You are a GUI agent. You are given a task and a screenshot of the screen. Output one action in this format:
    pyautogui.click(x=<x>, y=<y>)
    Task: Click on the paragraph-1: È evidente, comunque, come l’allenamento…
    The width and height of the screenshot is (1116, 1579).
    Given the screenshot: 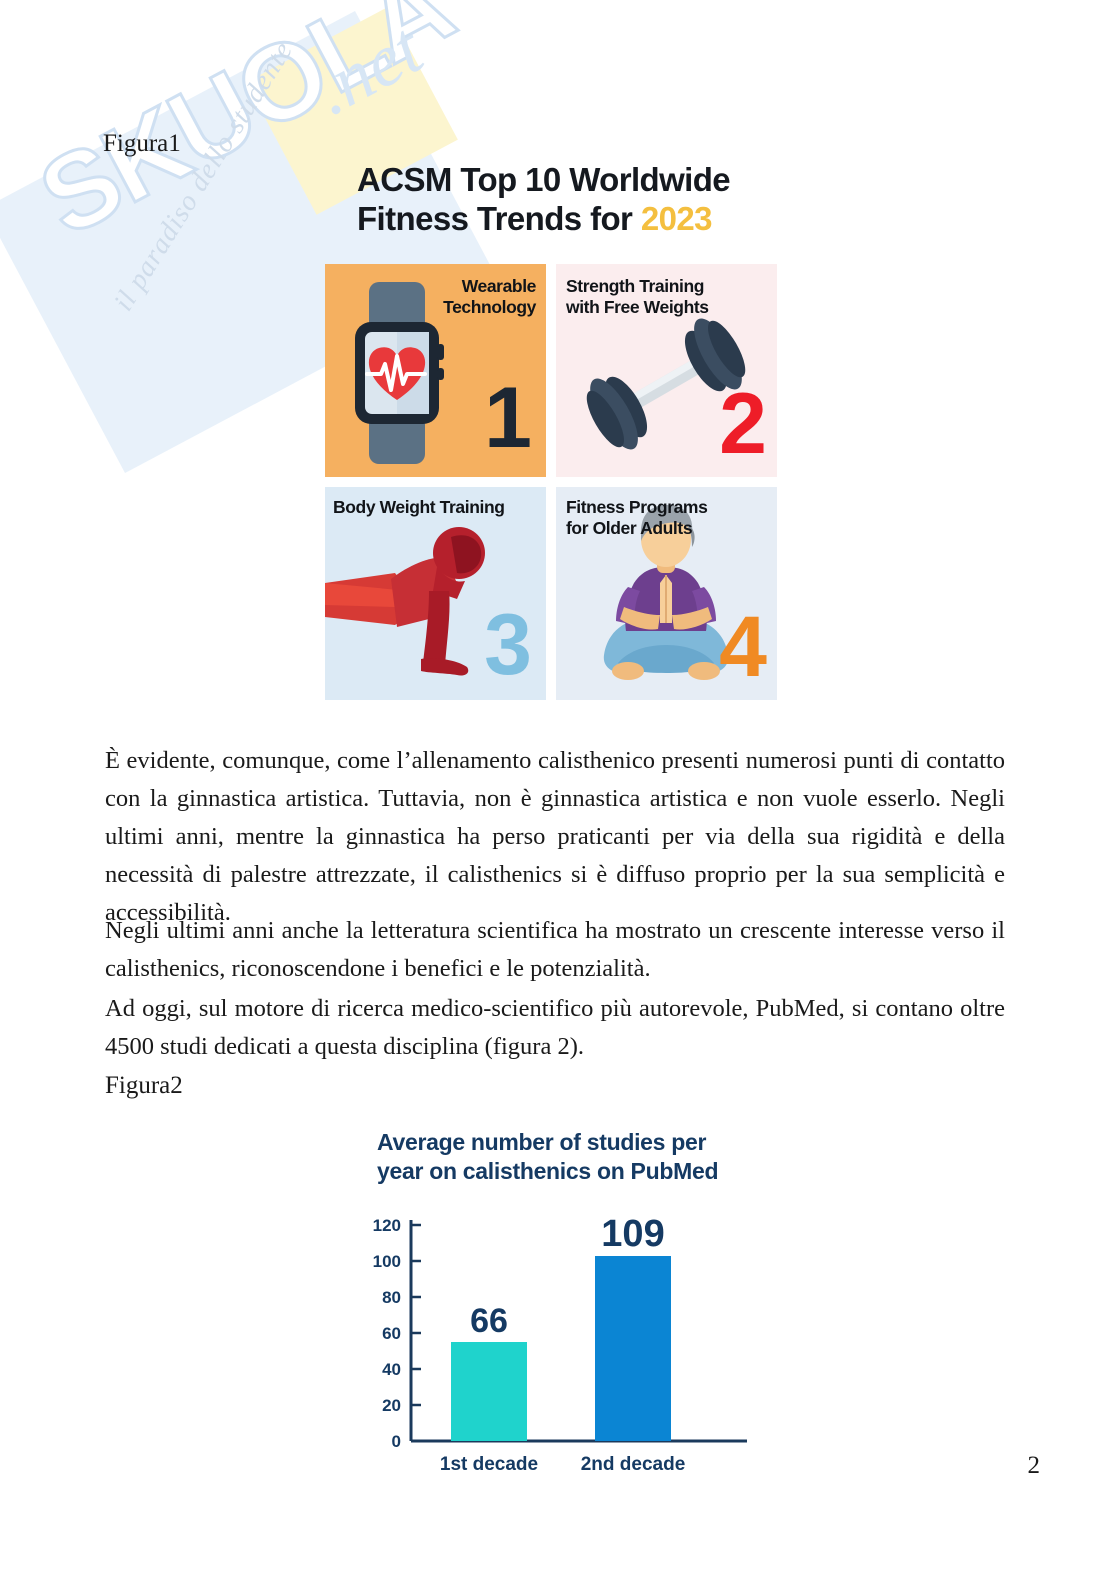 What is the action you would take?
    pyautogui.click(x=555, y=836)
    